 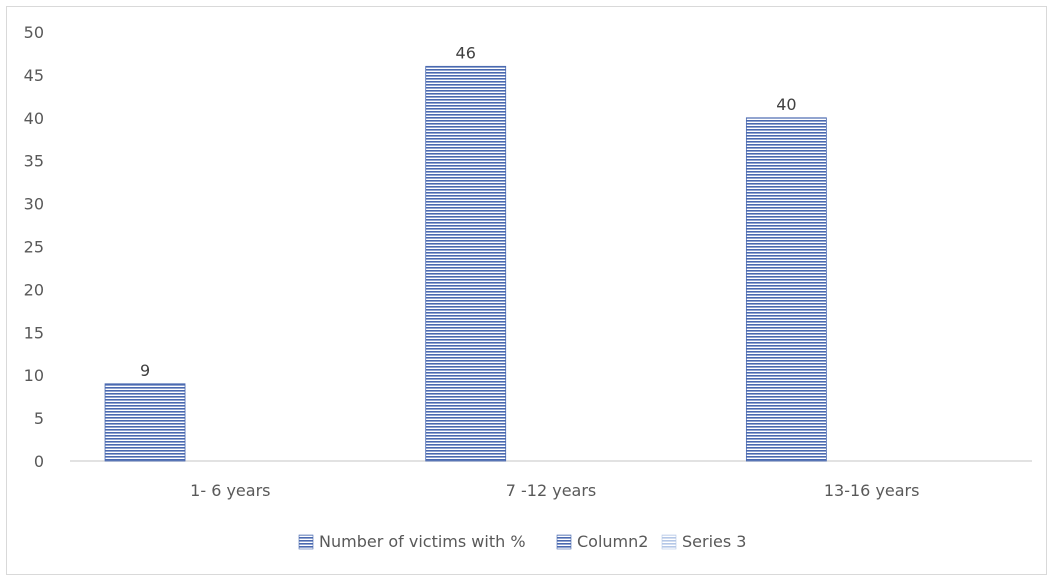 What do you see at coordinates (34, 32) in the screenshot?
I see `y-tick-label: 50` at bounding box center [34, 32].